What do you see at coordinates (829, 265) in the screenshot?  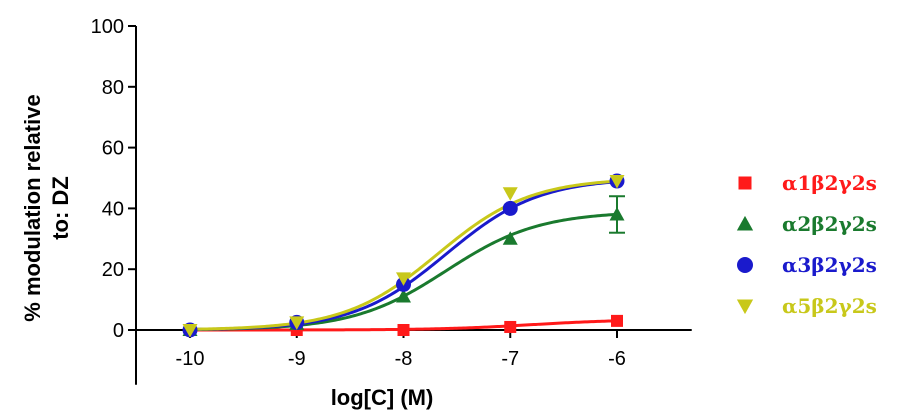 I see `legend-label: α3β2γ2s` at bounding box center [829, 265].